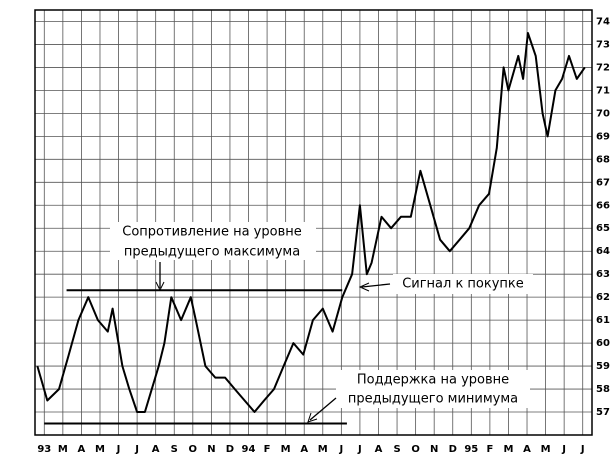 Image resolution: width=613 pixels, height=471 pixels. What do you see at coordinates (603, 90) in the screenshot?
I see `y-tick-label: 71` at bounding box center [603, 90].